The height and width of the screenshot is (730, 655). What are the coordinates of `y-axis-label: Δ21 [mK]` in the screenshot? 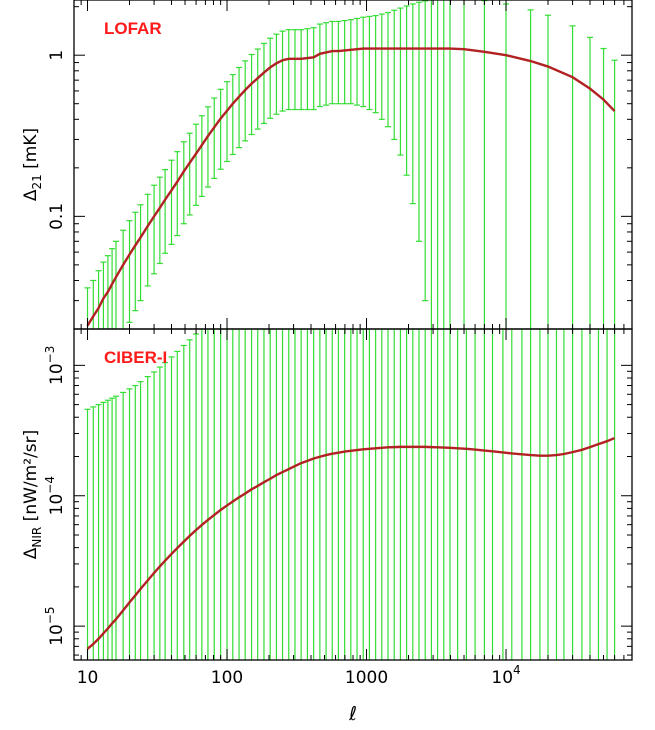 It's located at (32, 164).